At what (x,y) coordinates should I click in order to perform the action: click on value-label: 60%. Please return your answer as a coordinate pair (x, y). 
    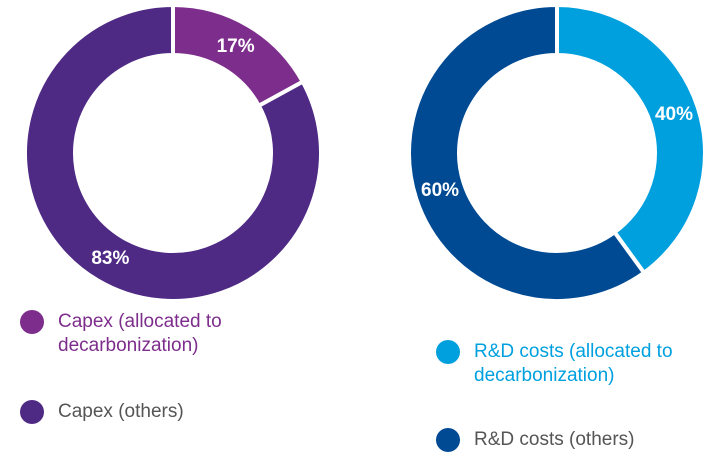
    Looking at the image, I should click on (440, 190).